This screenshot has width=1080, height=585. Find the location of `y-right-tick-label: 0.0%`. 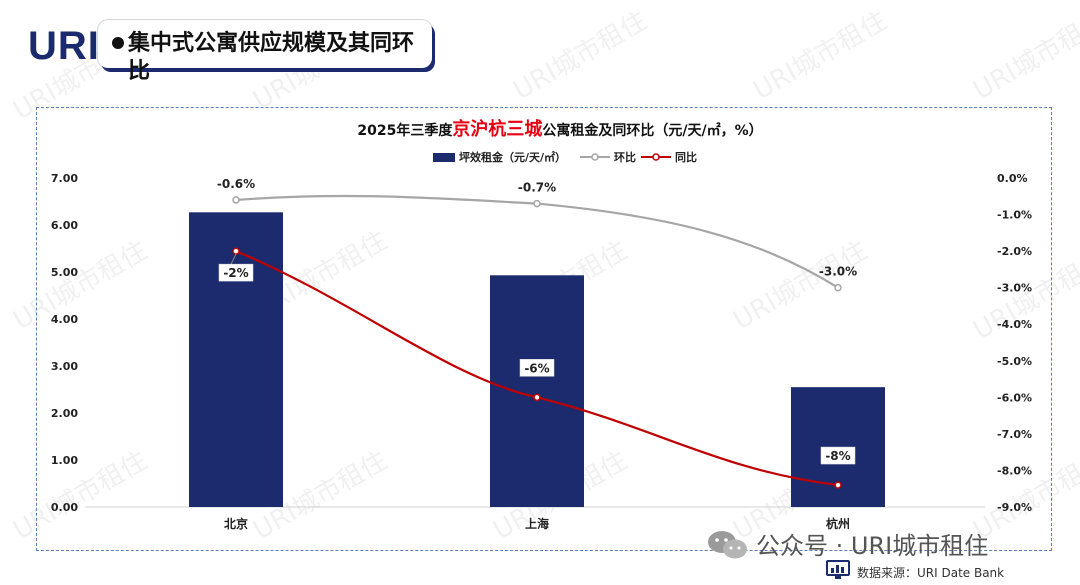

y-right-tick-label: 0.0% is located at coordinates (1012, 178).